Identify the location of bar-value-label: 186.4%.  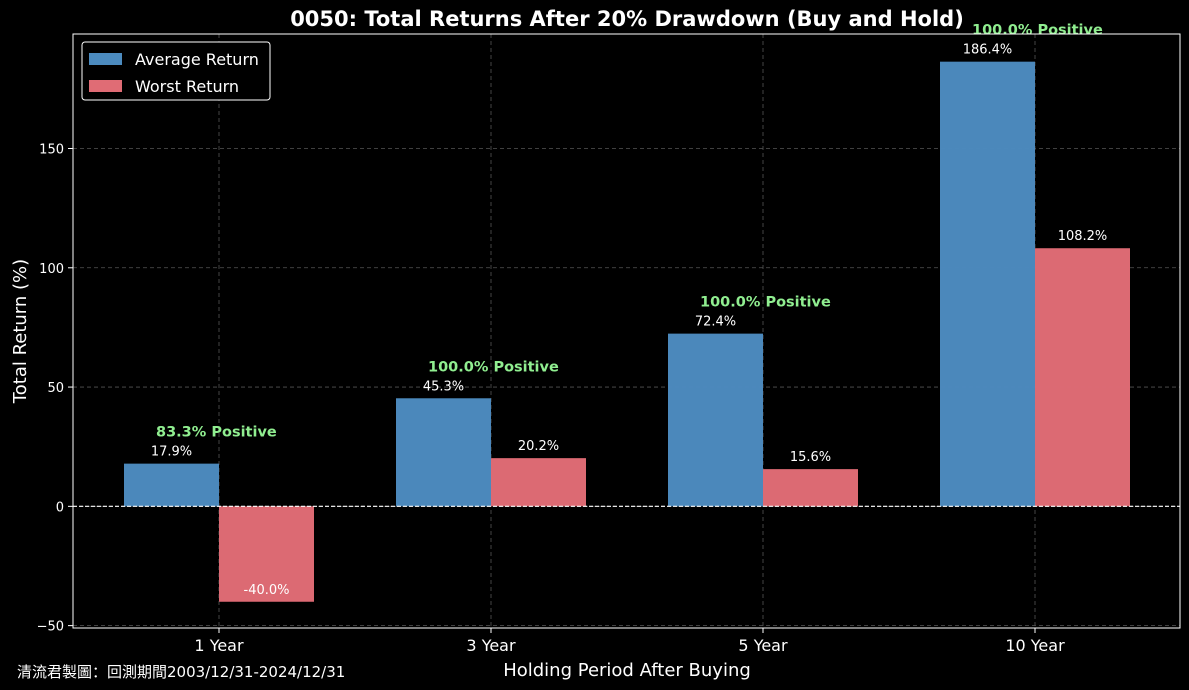
(988, 50).